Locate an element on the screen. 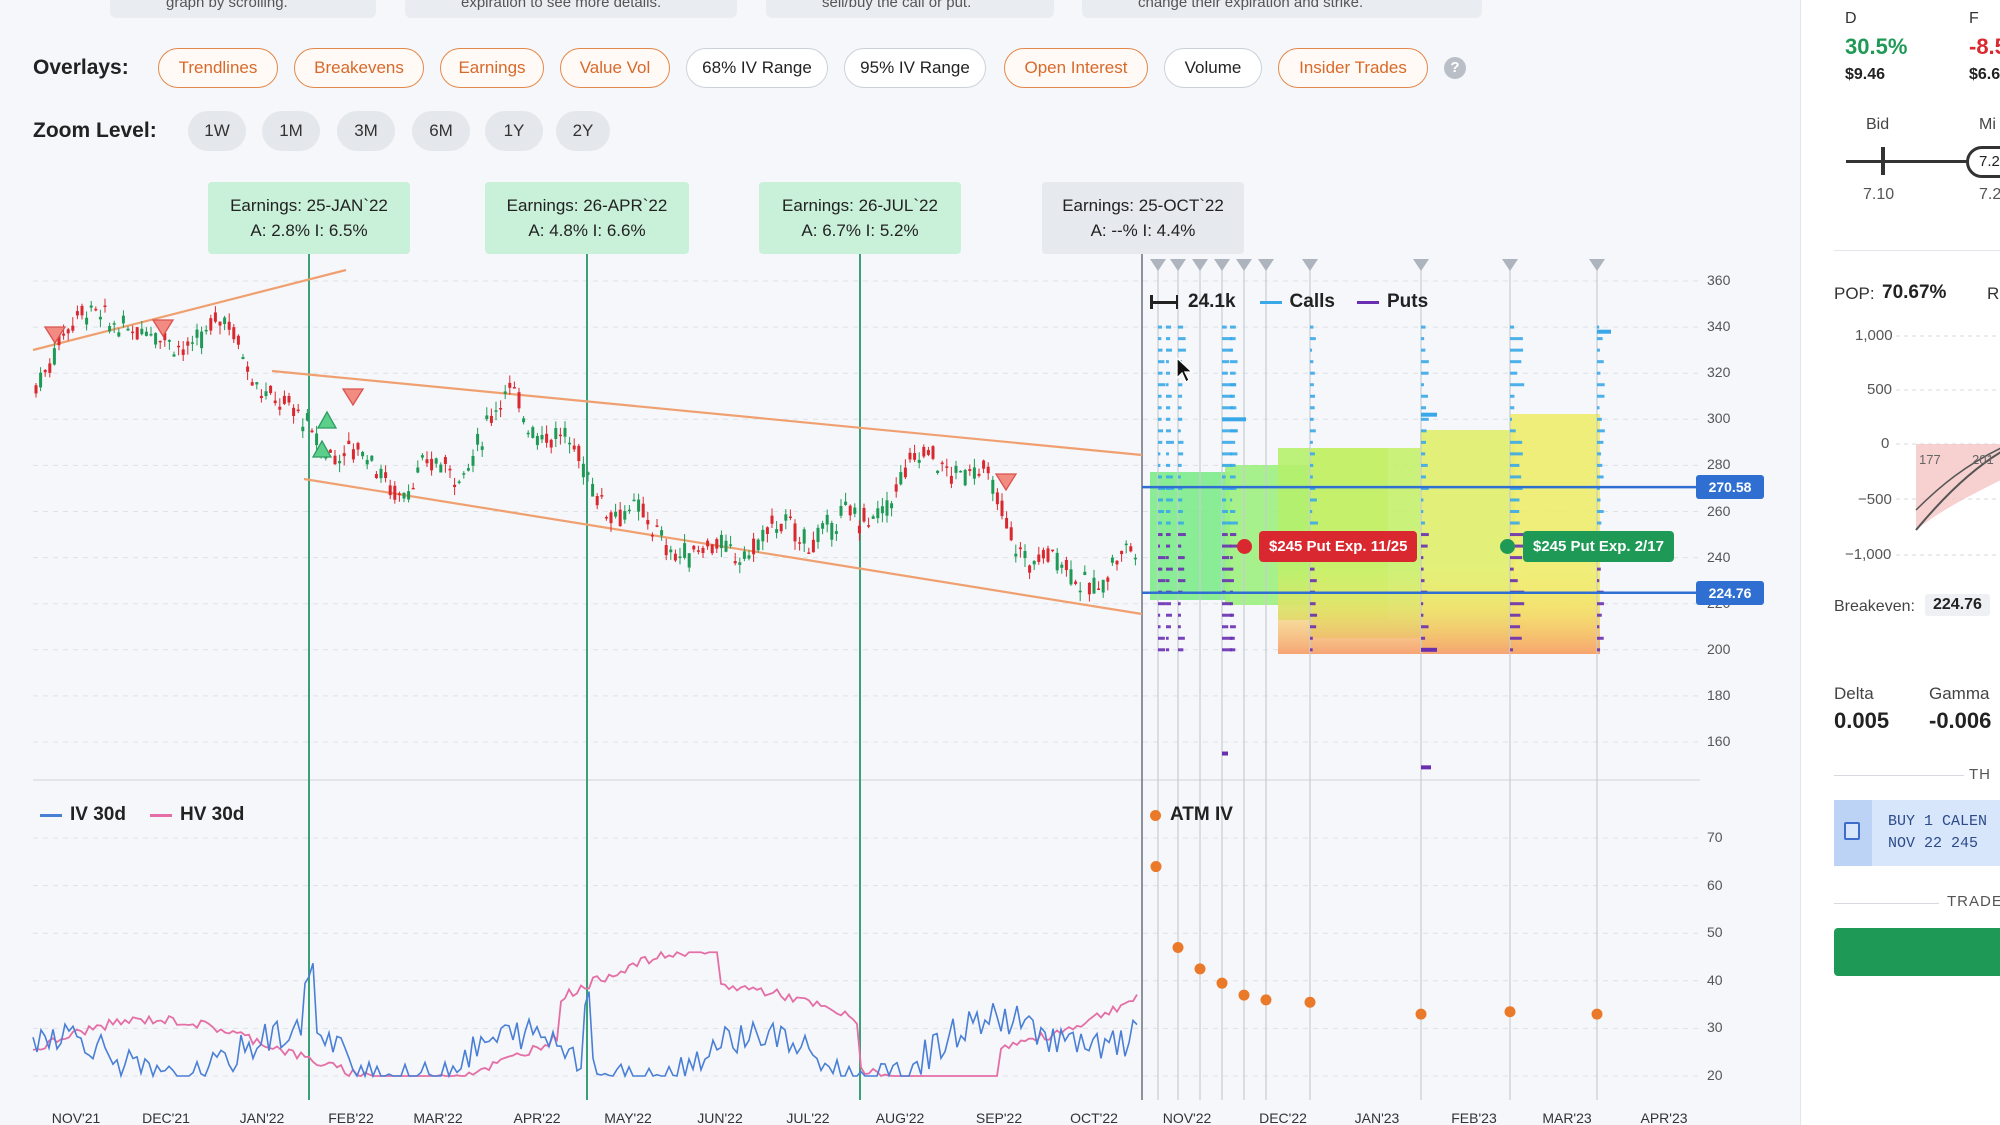 The width and height of the screenshot is (2000, 1125). place-trade-button is located at coordinates (1917, 952).